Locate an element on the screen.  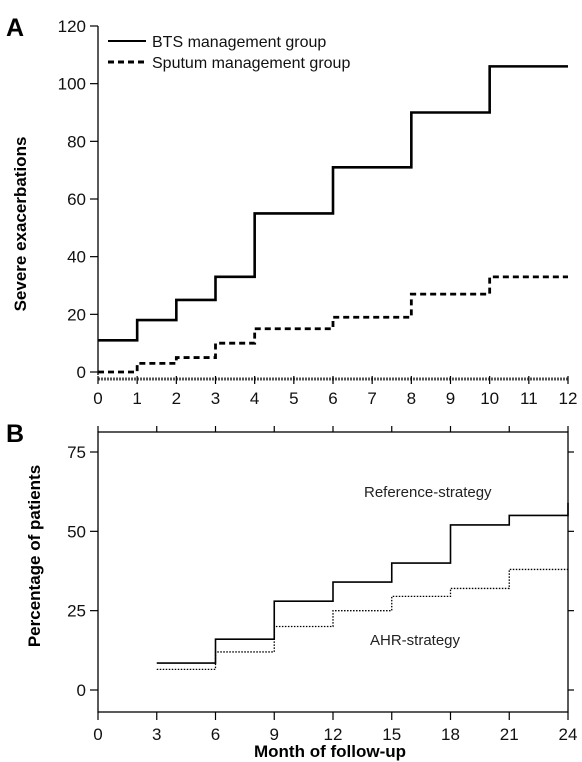
panel-a-y-axis-title: Severe exacerbations is located at coordinates (20, 224).